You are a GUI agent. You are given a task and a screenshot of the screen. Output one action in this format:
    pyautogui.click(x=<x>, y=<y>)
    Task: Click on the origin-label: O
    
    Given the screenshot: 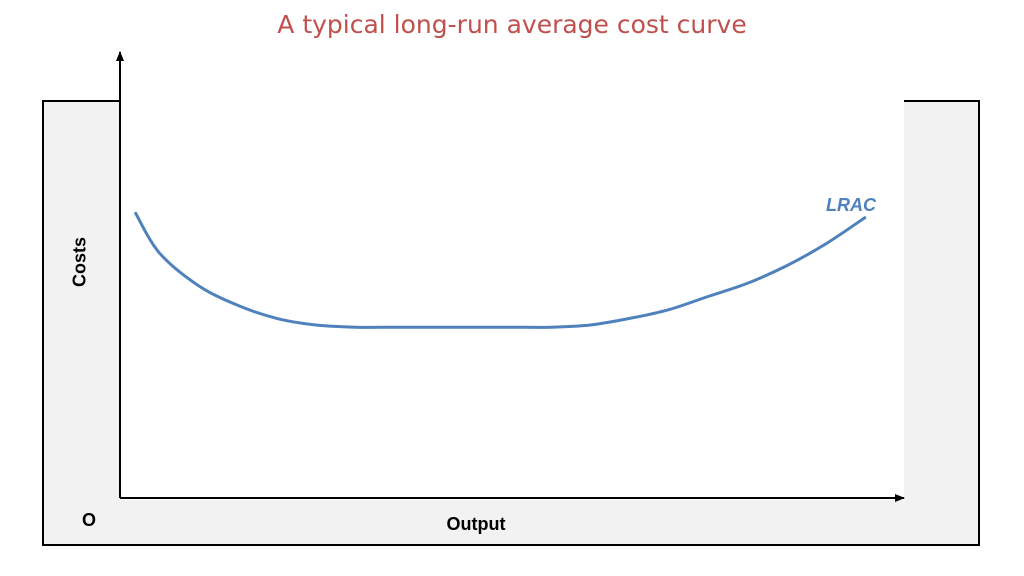 What is the action you would take?
    pyautogui.click(x=89, y=520)
    